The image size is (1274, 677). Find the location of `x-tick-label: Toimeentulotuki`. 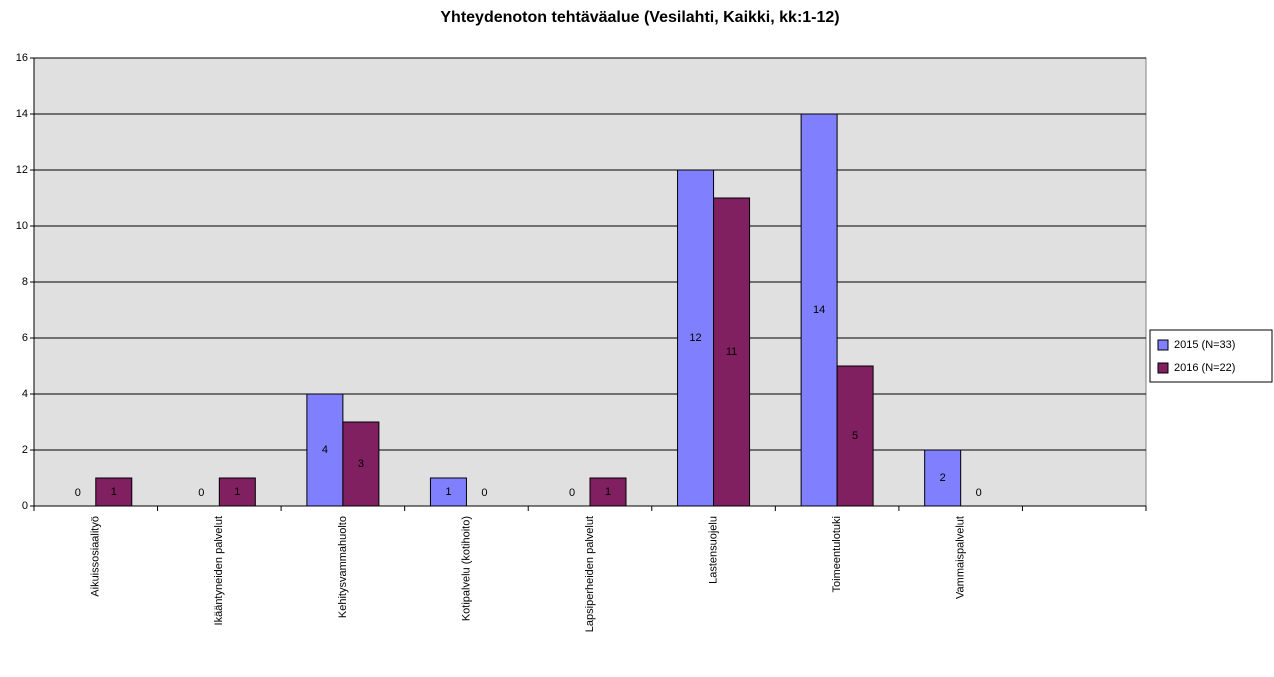

x-tick-label: Toimeentulotuki is located at coordinates (837, 554).